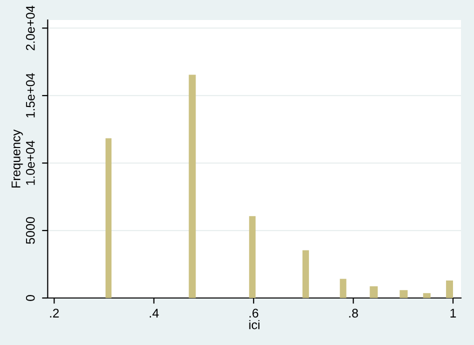 Image resolution: width=474 pixels, height=345 pixels. I want to click on y-axis-title: Frequency, so click(17, 158).